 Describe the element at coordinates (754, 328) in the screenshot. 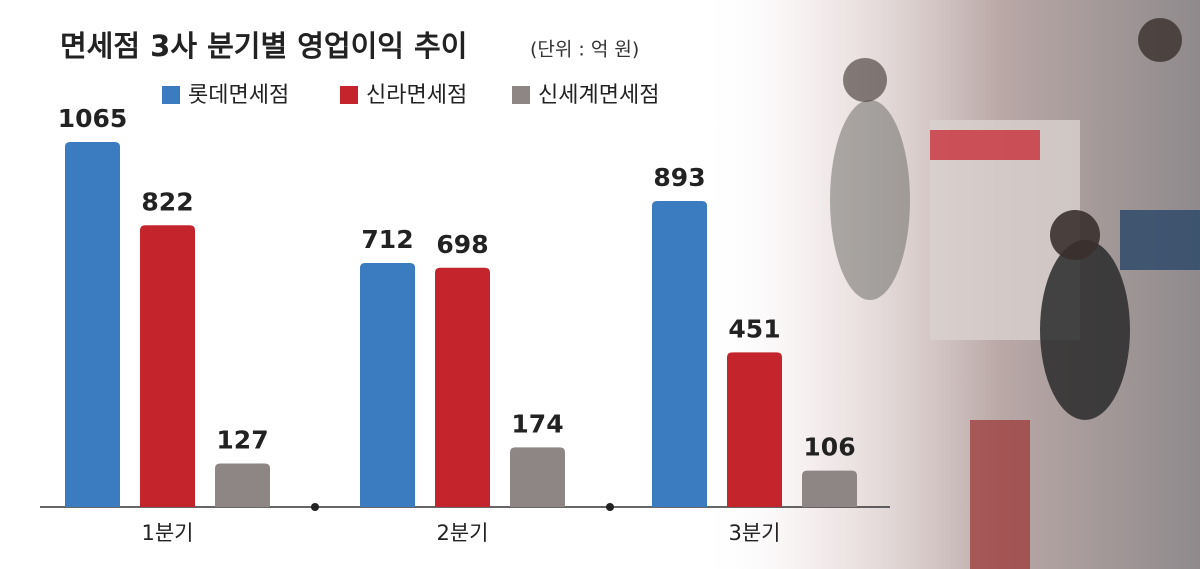

I see `value-label: 451` at that location.